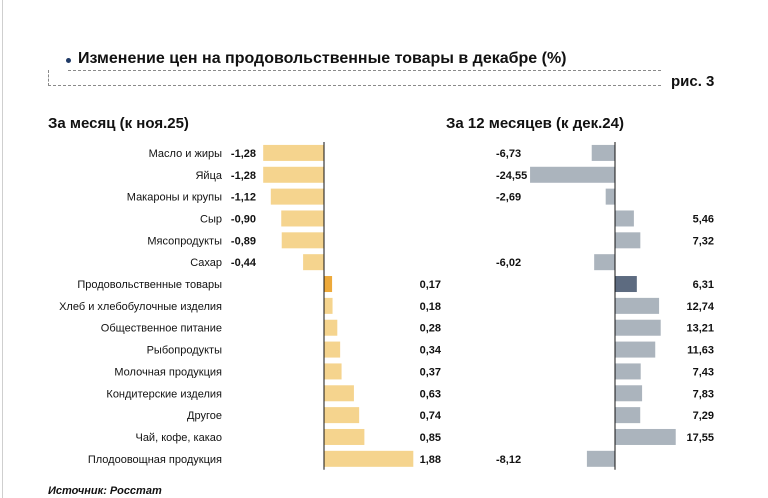  I want to click on year-value-label: 12,74, so click(700, 307).